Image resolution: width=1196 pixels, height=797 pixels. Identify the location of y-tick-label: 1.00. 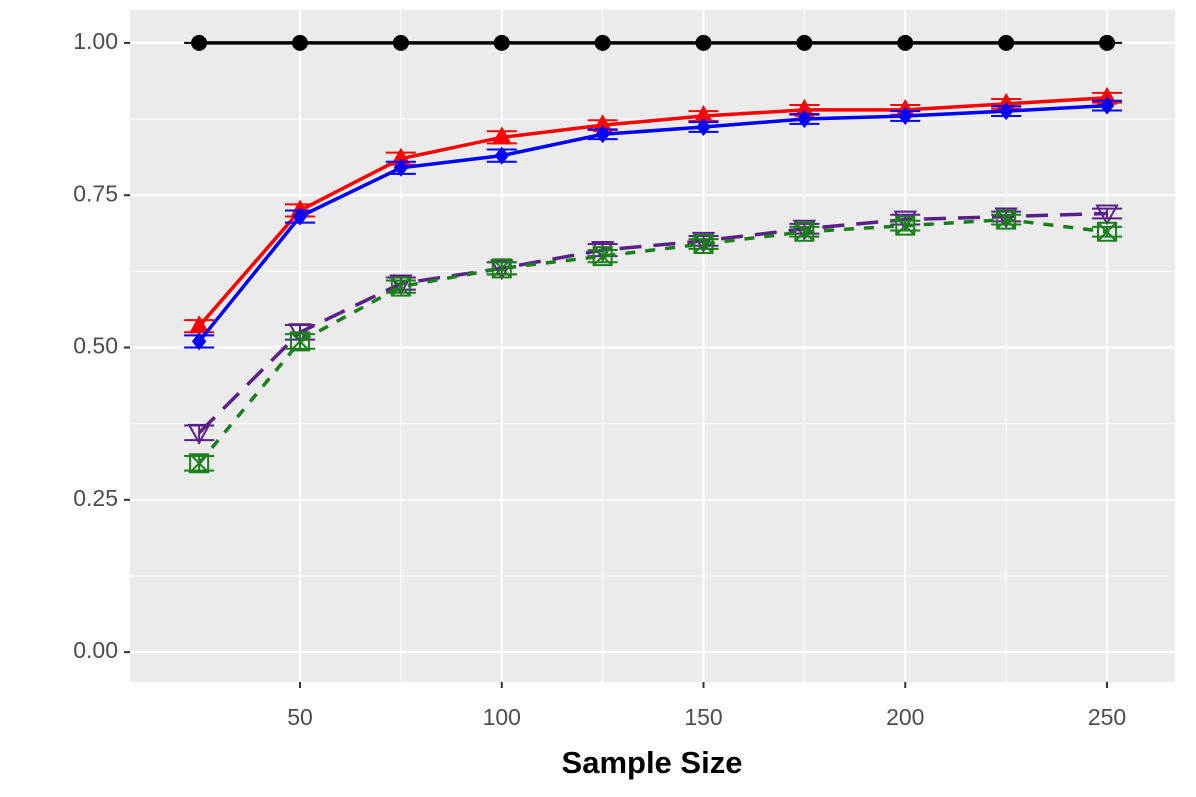
(95, 41).